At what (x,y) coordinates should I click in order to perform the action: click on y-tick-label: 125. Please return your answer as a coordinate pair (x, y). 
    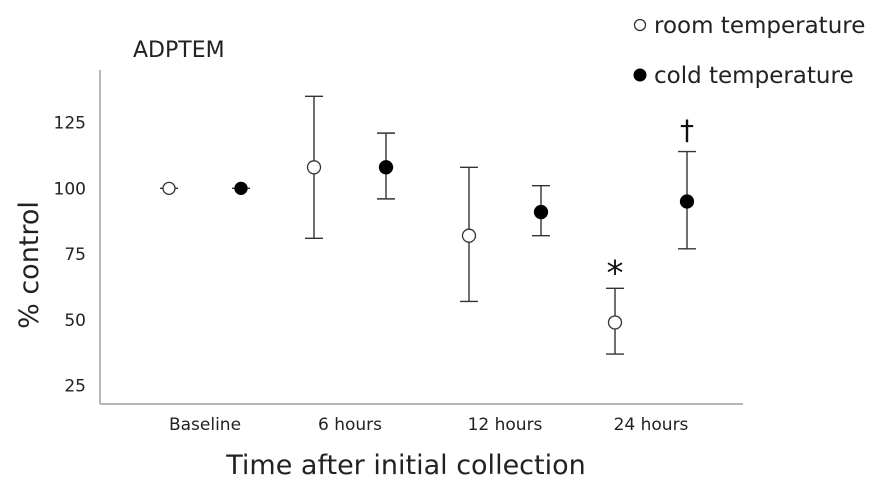
    Looking at the image, I should click on (70, 124).